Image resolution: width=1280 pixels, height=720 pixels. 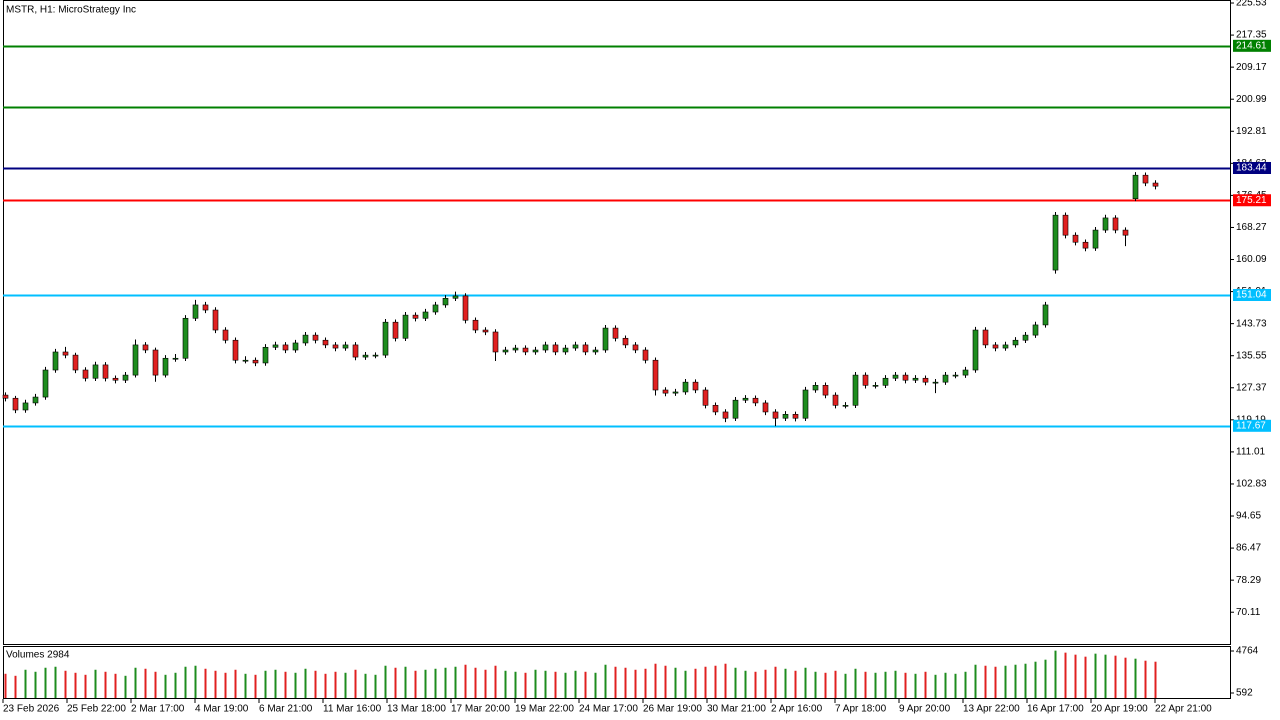 I want to click on y-tick-label: 135.55, so click(x=1251, y=355).